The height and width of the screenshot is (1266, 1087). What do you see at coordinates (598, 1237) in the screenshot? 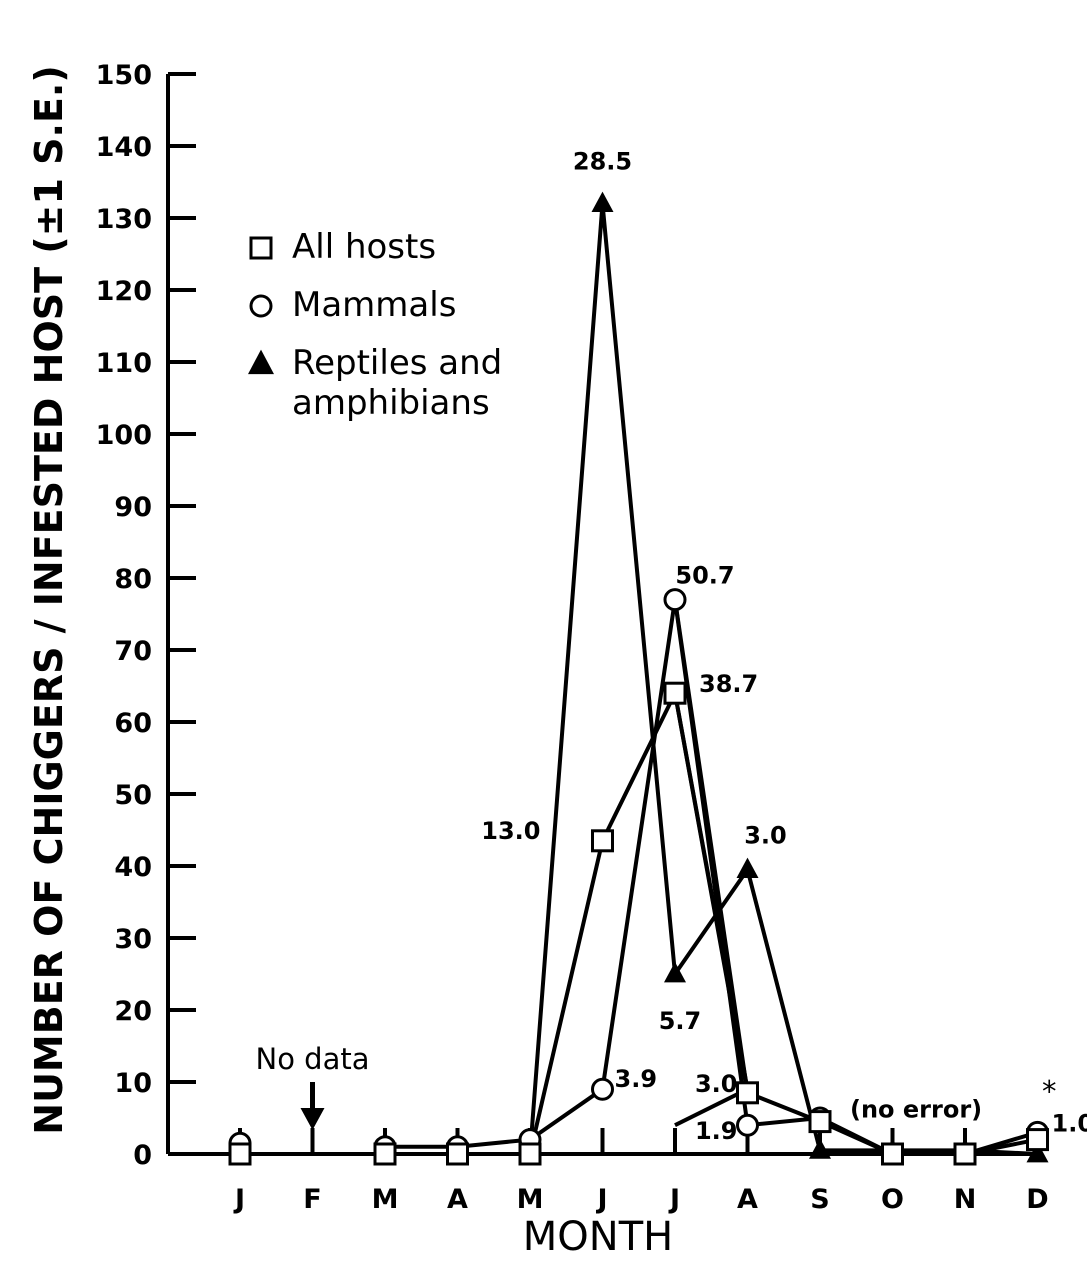
I see `x-axis-label: MONTH` at bounding box center [598, 1237].